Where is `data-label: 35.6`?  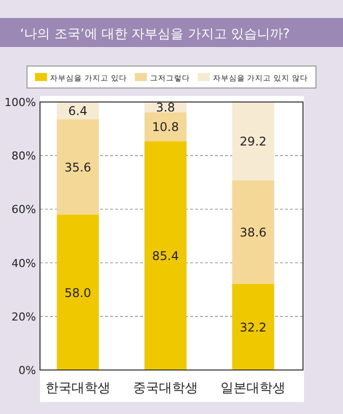
data-label: 35.6 is located at coordinates (78, 167).